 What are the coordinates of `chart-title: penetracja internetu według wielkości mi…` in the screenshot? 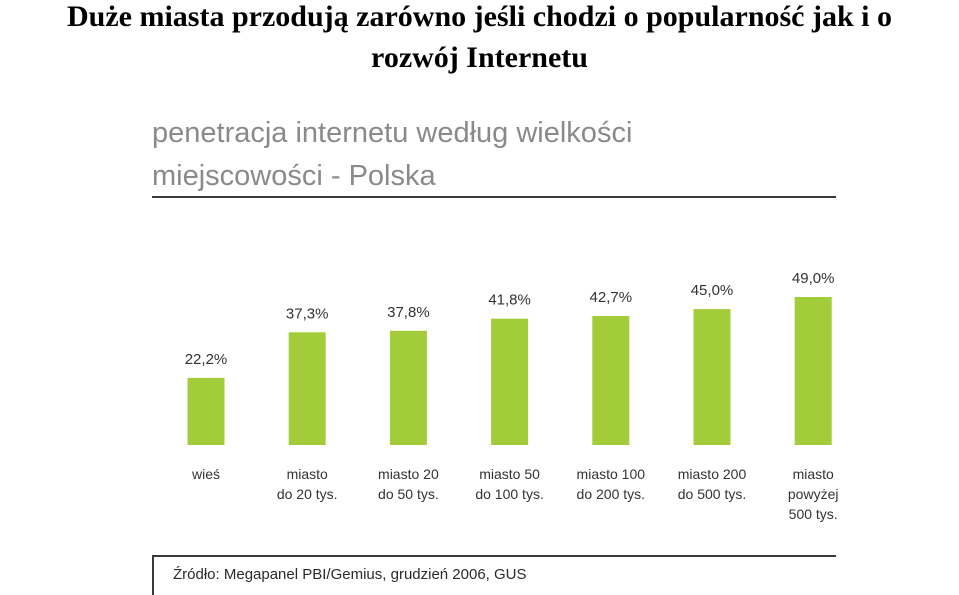 It's located at (502, 155).